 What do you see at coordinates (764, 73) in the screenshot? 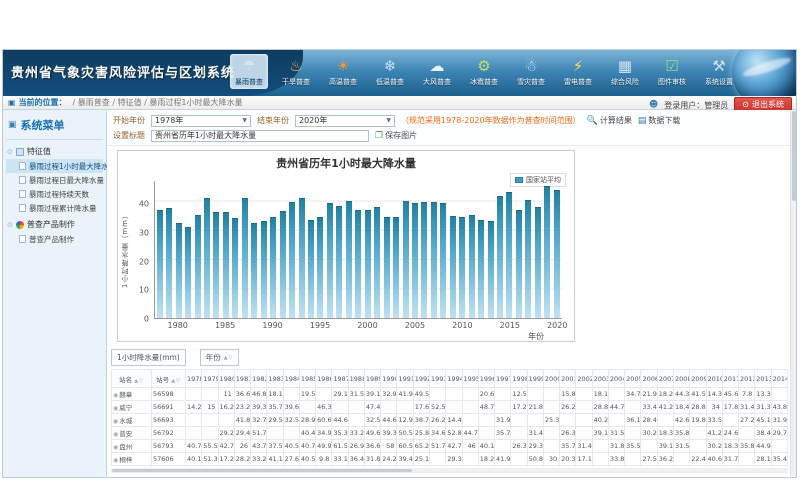
I see `globe-image` at bounding box center [764, 73].